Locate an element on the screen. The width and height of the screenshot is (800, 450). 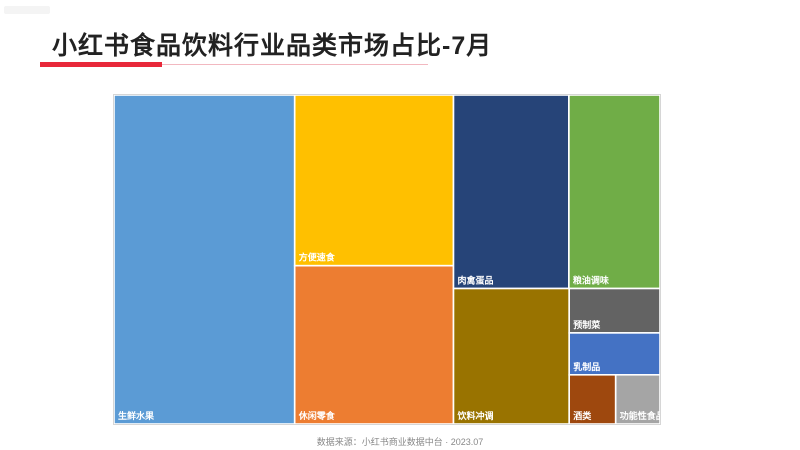
title-accent-bar is located at coordinates (101, 64).